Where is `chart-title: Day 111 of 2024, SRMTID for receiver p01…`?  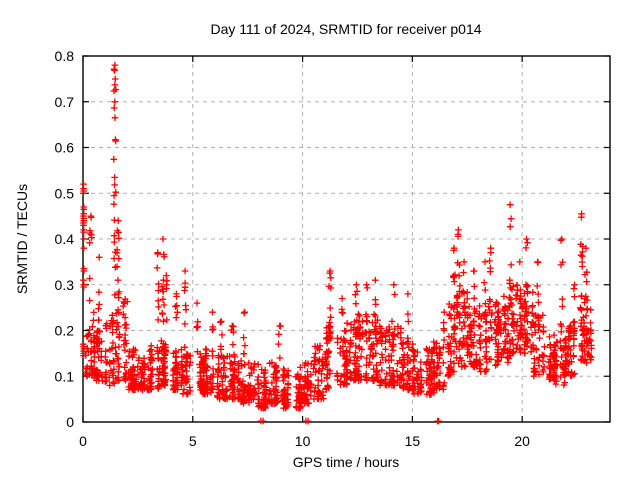 chart-title: Day 111 of 2024, SRMTID for receiver p01… is located at coordinates (345, 29).